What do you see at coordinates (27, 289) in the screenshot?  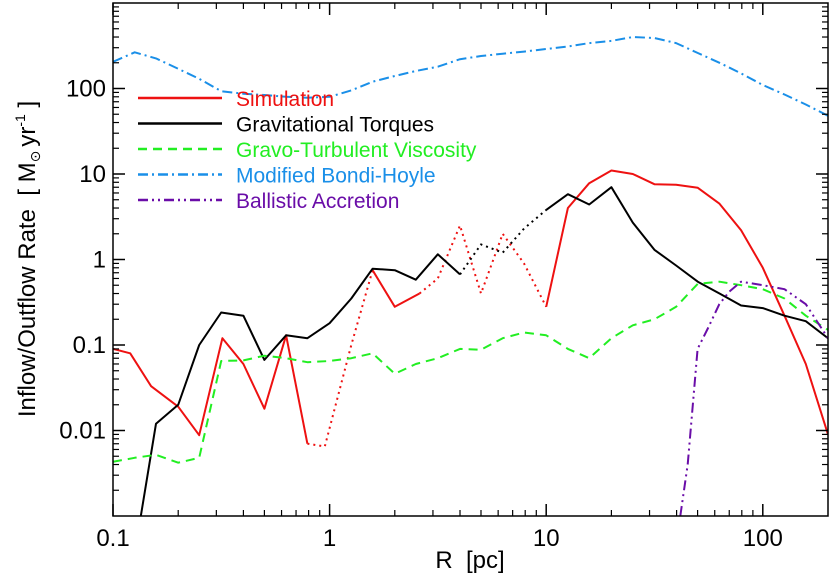 I see `y-axis-label-main: Inflow/Outflow Rate [ M` at bounding box center [27, 289].